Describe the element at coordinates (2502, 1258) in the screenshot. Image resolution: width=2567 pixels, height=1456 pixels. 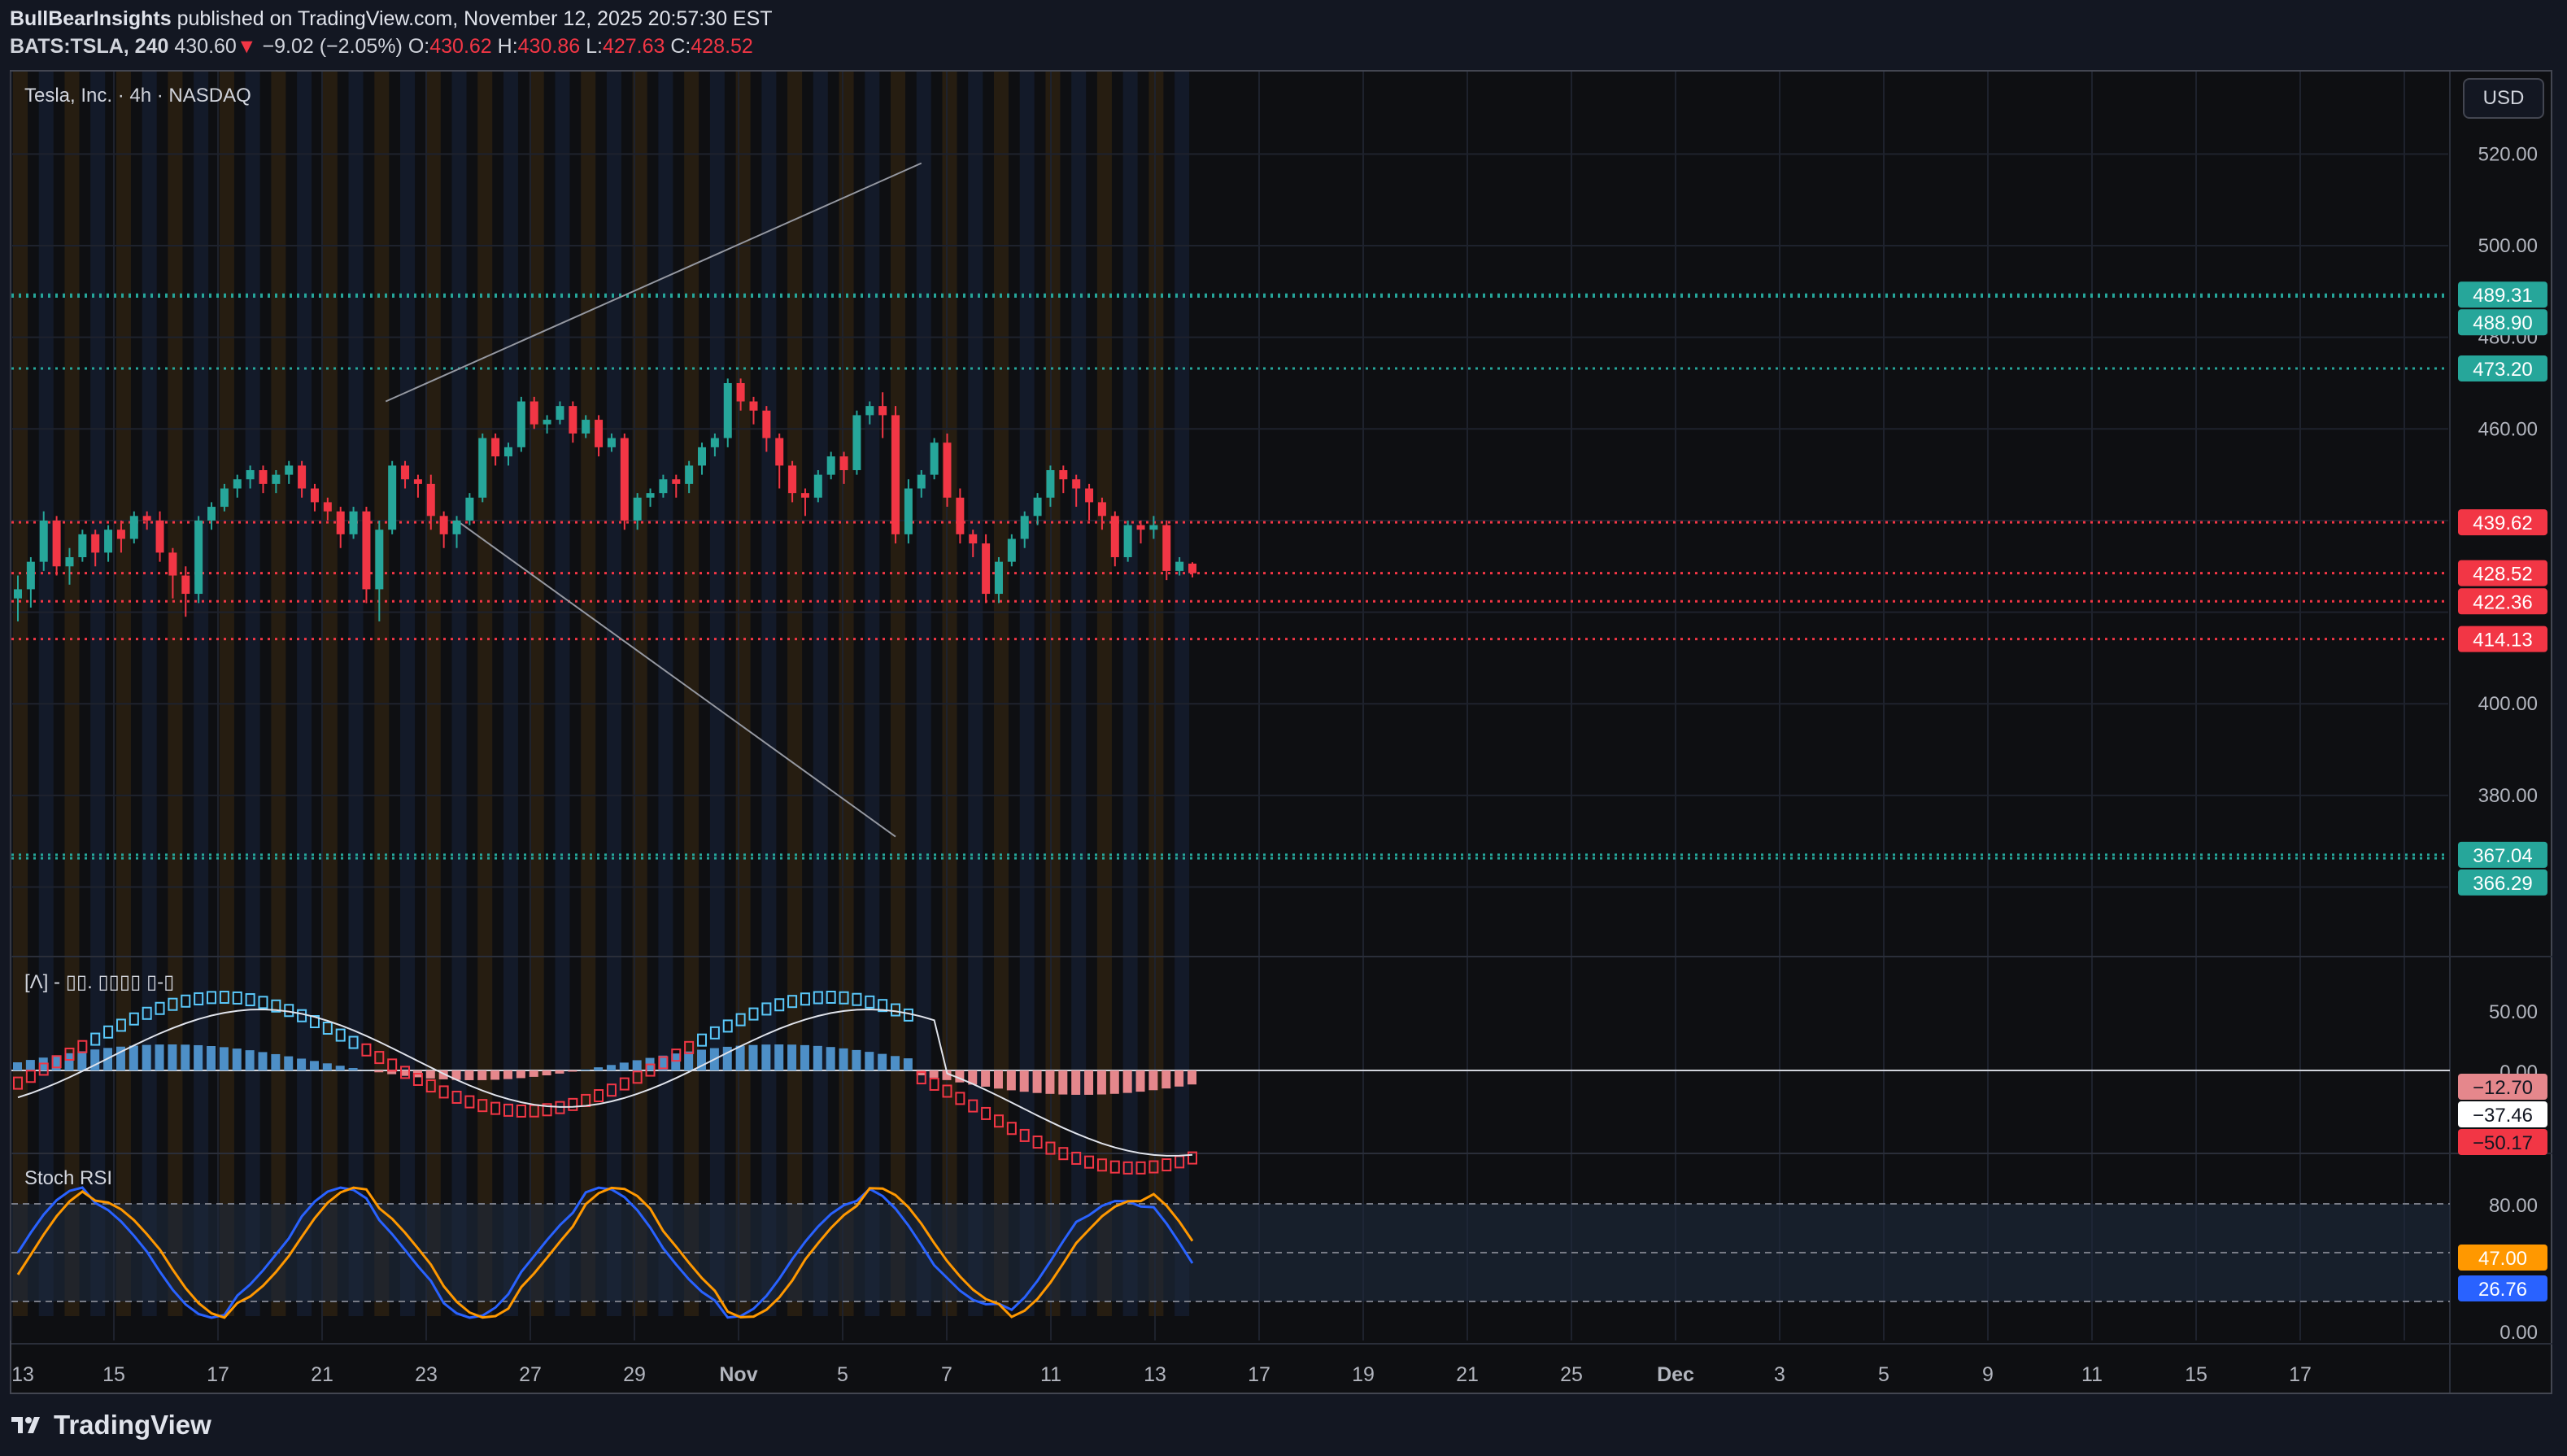
I see `rsi-tag-bg` at that location.